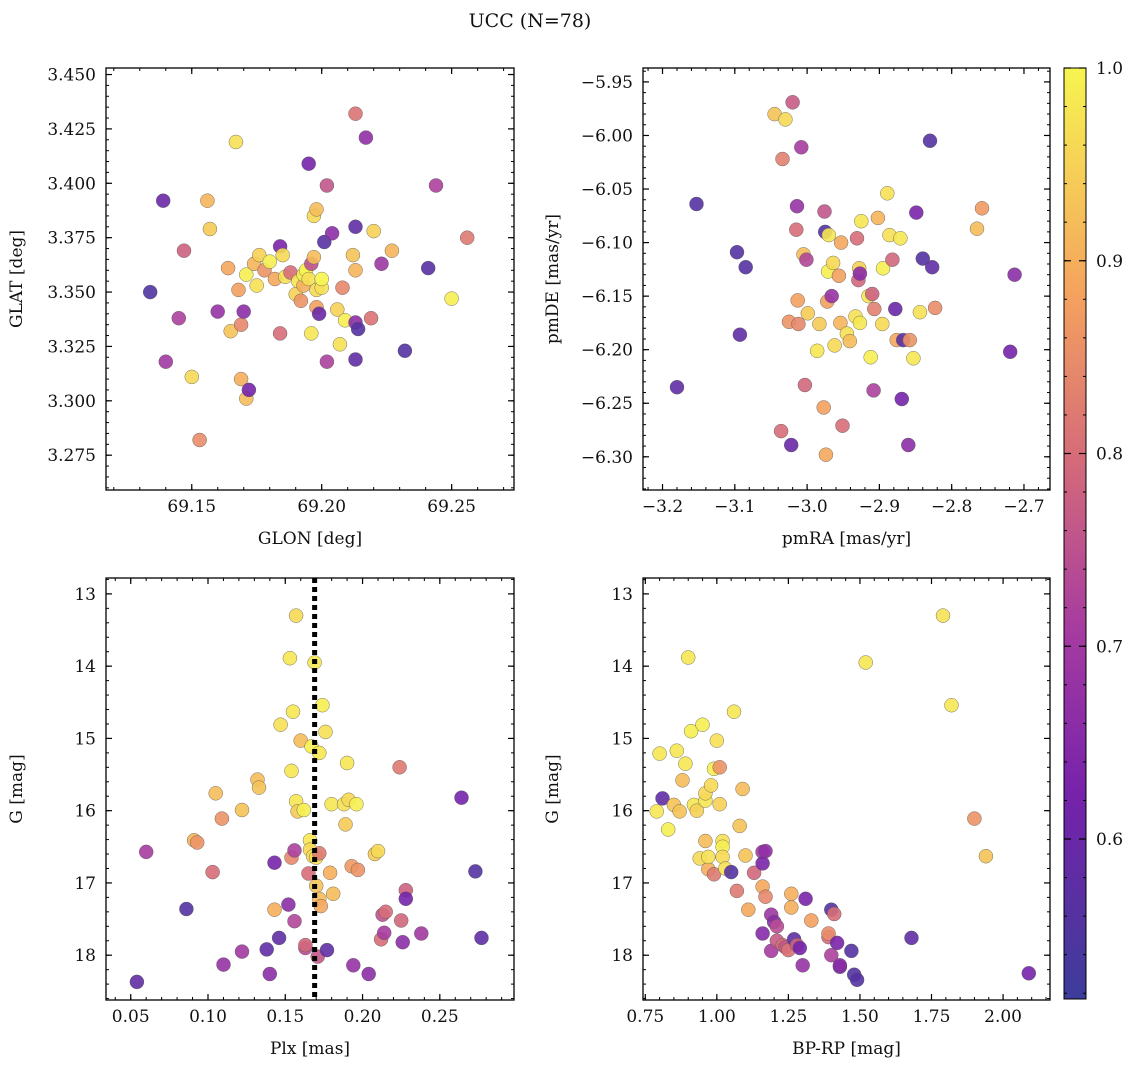  I want to click on y-axis-label: pmDE [mas/yr], so click(553, 279).